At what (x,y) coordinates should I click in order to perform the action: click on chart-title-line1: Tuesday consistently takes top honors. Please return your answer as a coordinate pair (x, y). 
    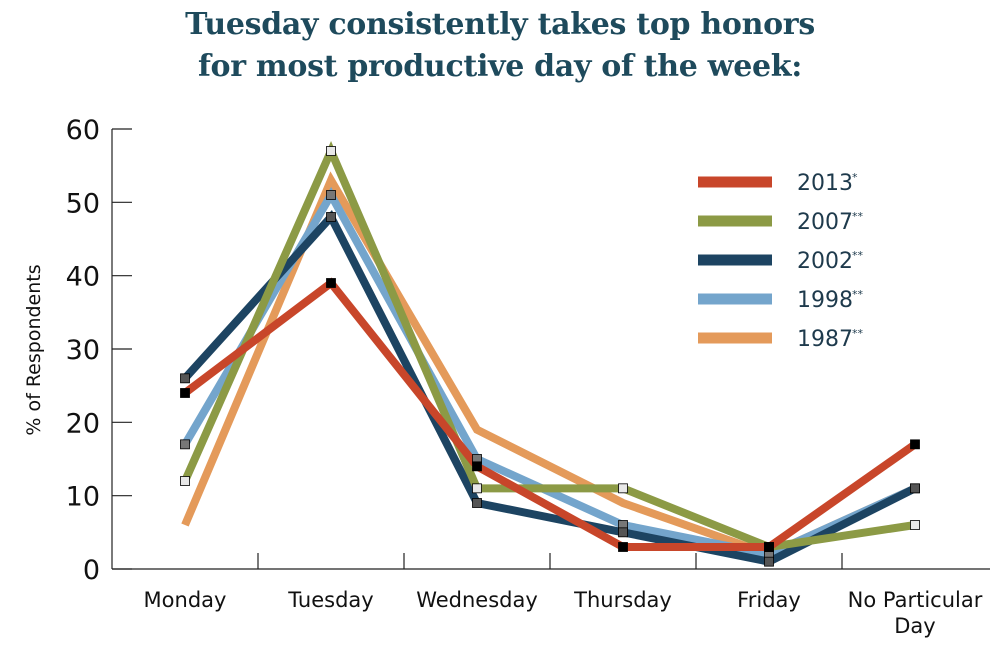
    Looking at the image, I should click on (500, 24).